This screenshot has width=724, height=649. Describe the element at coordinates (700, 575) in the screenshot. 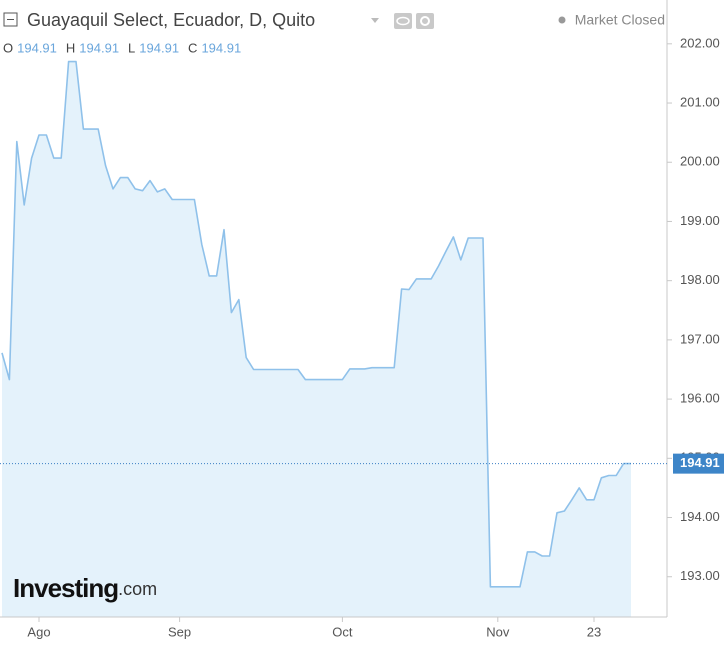

I see `y-tick-label: 193.00` at that location.